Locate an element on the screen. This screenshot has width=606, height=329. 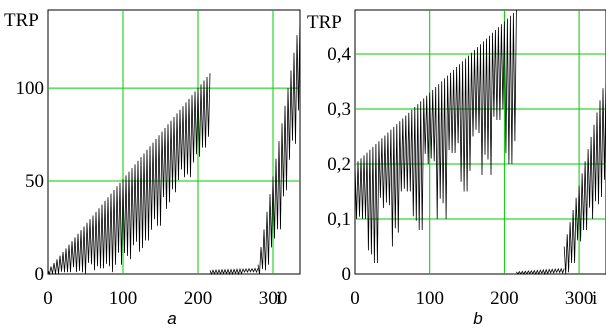
y-tick-label: 0,2 is located at coordinates (339, 164).